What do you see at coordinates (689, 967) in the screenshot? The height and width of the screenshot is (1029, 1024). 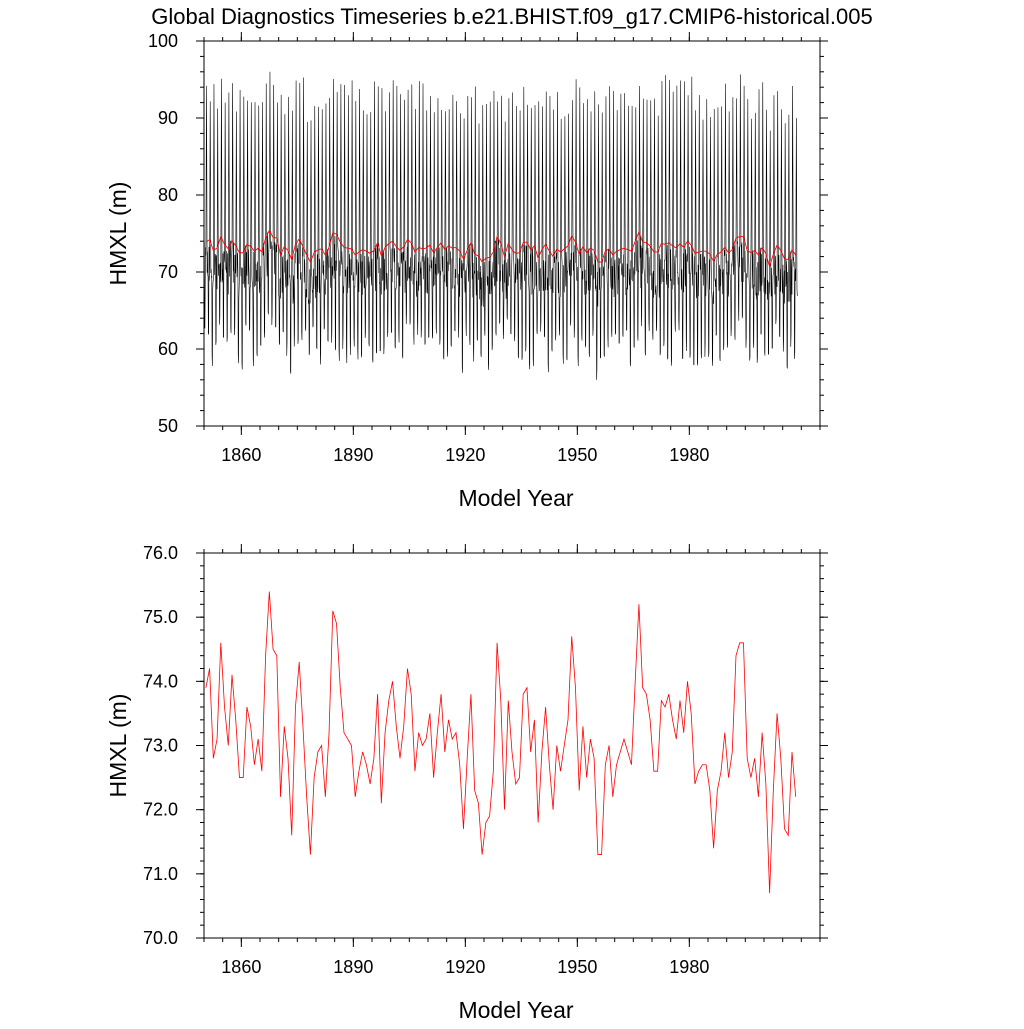 I see `bottom-x-tick-label: 1980` at bounding box center [689, 967].